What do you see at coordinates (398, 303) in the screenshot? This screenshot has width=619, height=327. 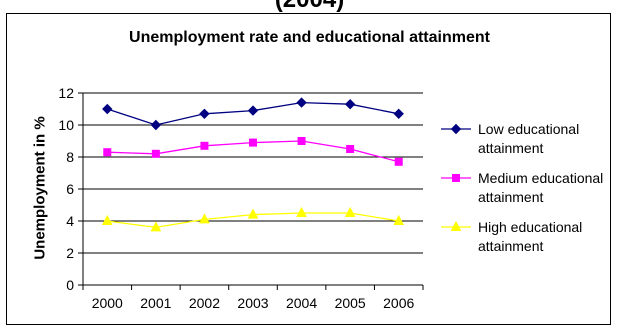 I see `x-tick-label: 2006` at bounding box center [398, 303].